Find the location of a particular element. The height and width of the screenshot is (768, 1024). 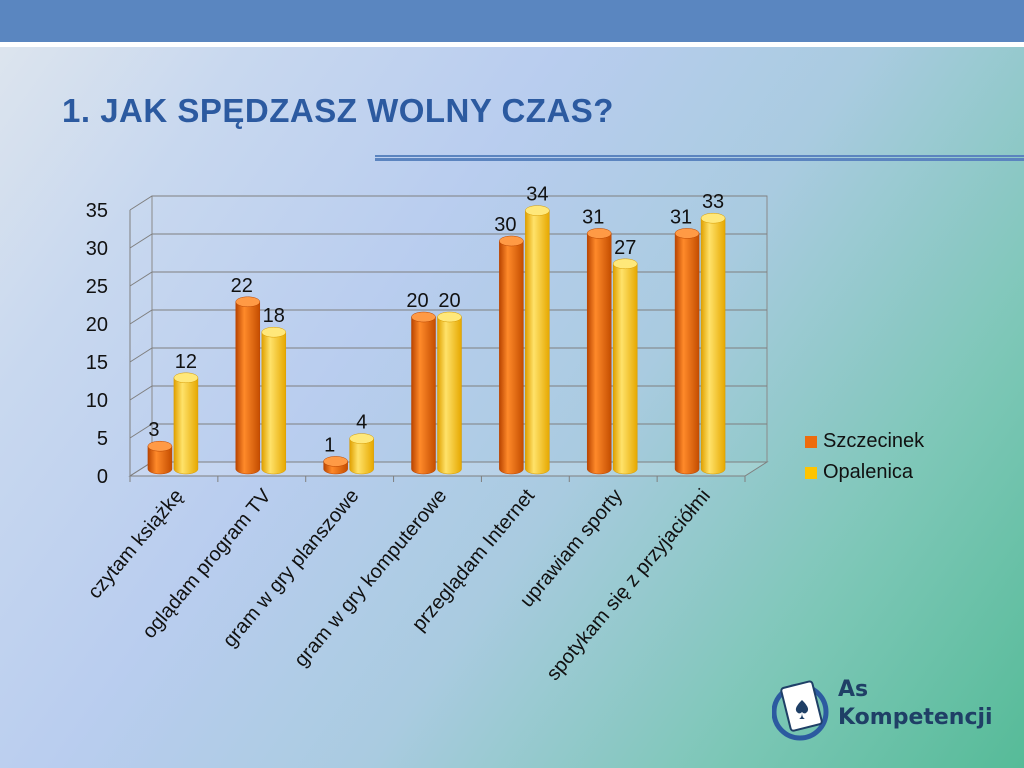

y-tick-label: 35 is located at coordinates (97, 211).